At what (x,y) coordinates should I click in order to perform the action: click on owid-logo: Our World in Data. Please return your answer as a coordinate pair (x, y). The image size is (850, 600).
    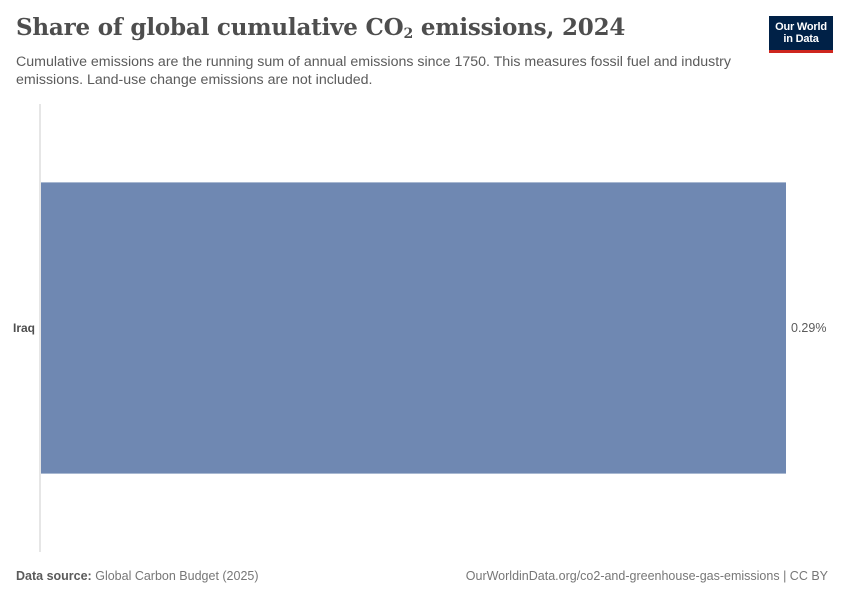
    Looking at the image, I should click on (801, 34).